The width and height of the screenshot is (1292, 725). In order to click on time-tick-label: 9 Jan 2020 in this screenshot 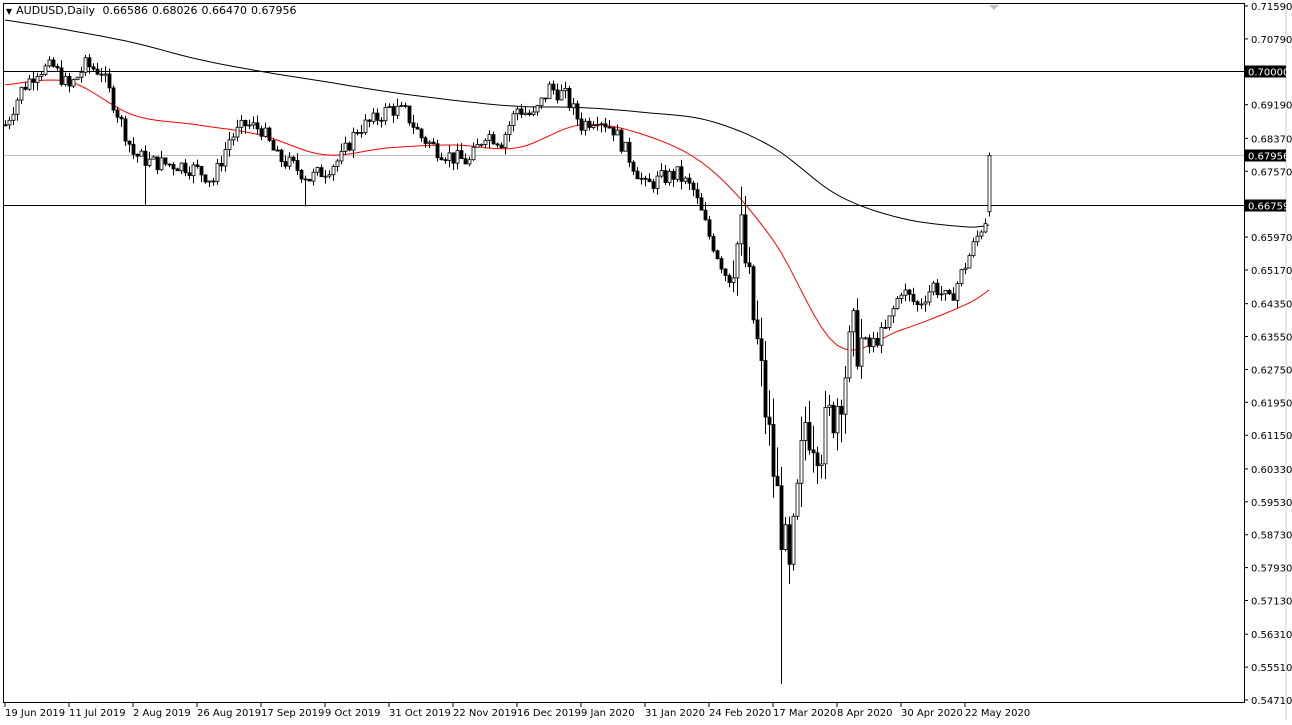, I will do `click(608, 713)`.